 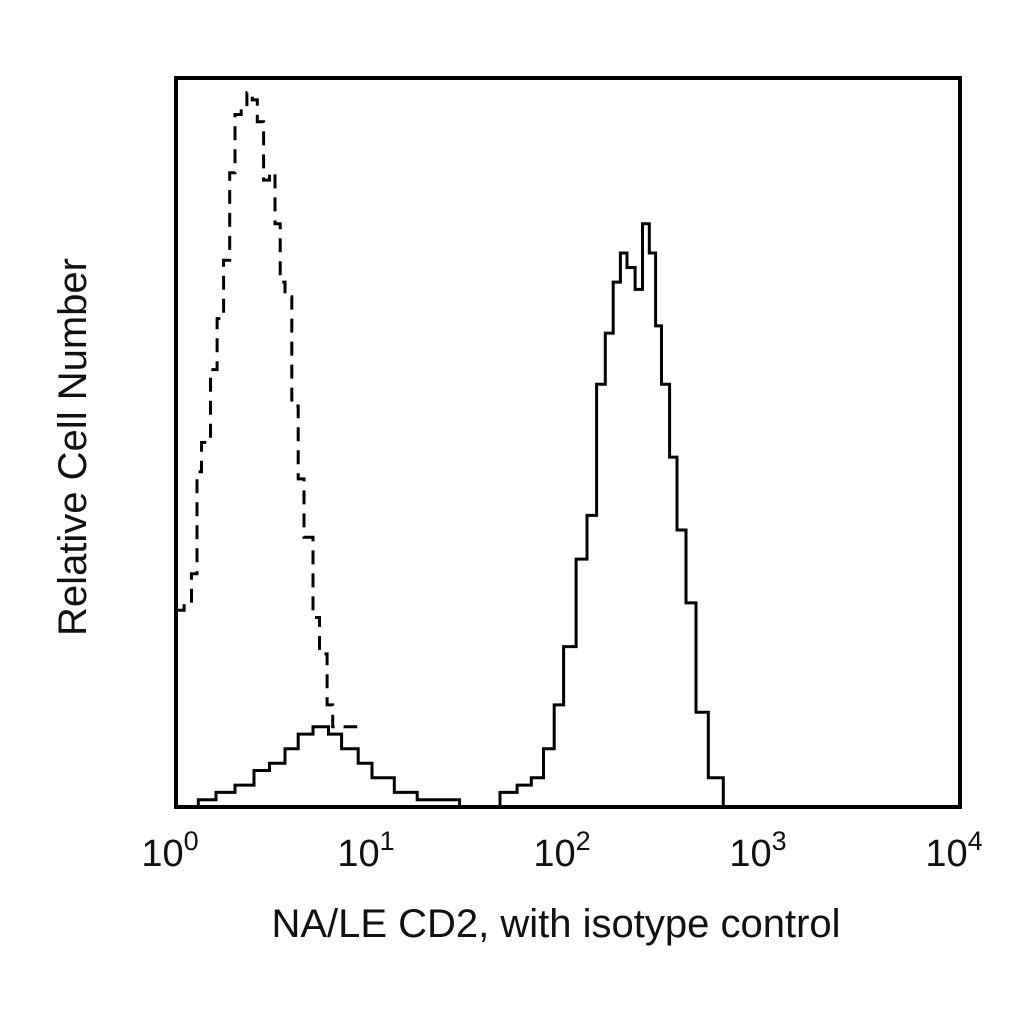 What do you see at coordinates (555, 924) in the screenshot?
I see `x-axis-title: NA/LE CD2, with isotype control` at bounding box center [555, 924].